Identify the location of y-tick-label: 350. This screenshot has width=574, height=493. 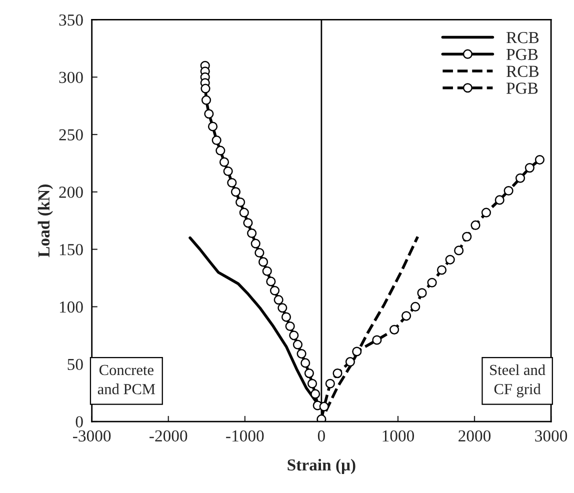
(71, 20).